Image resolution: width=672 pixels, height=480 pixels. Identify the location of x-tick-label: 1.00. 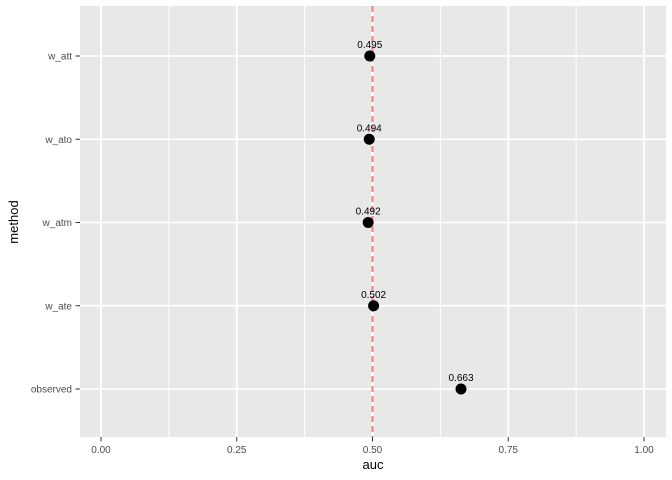
(644, 450).